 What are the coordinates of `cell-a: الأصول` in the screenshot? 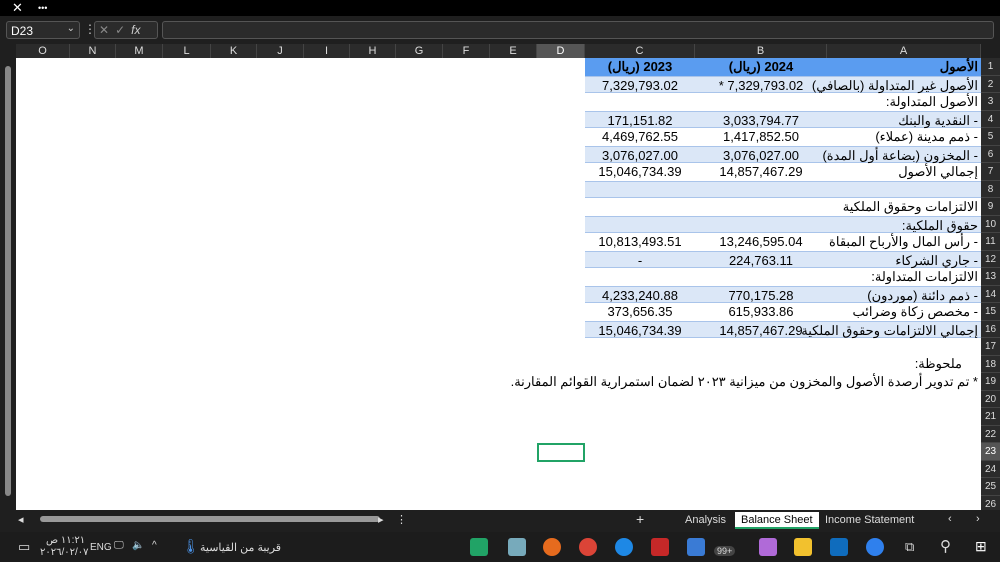 It's located at (958, 66).